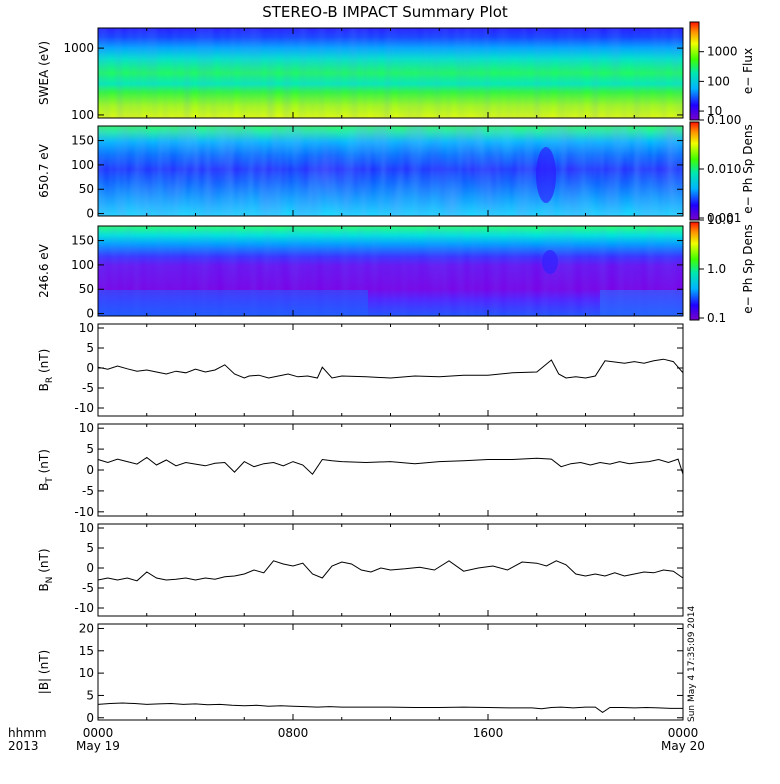 The image size is (780, 784). Describe the element at coordinates (44, 73) in the screenshot. I see `ylabel-panel-1: SWEA (eV)` at that location.